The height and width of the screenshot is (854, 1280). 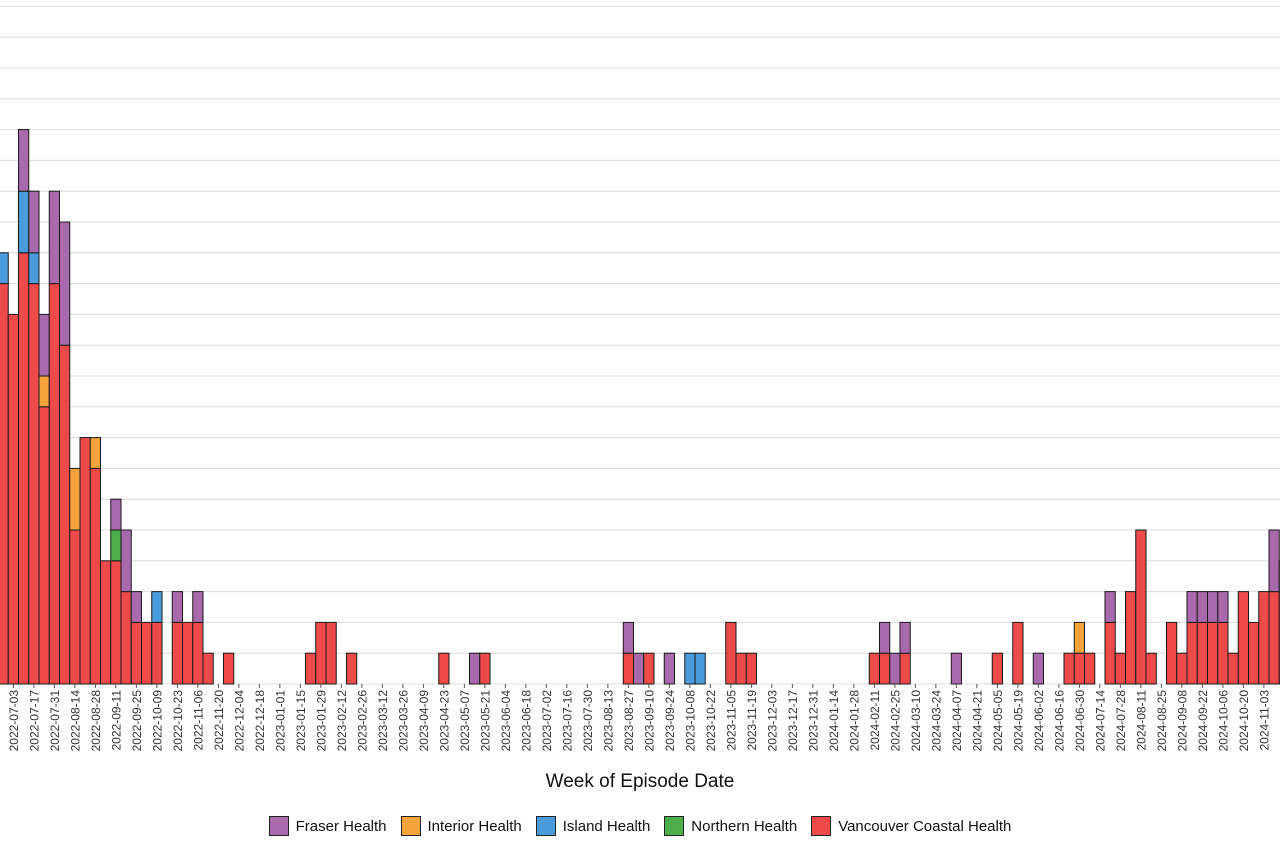 I want to click on legend-item: Interior Health, so click(x=461, y=826).